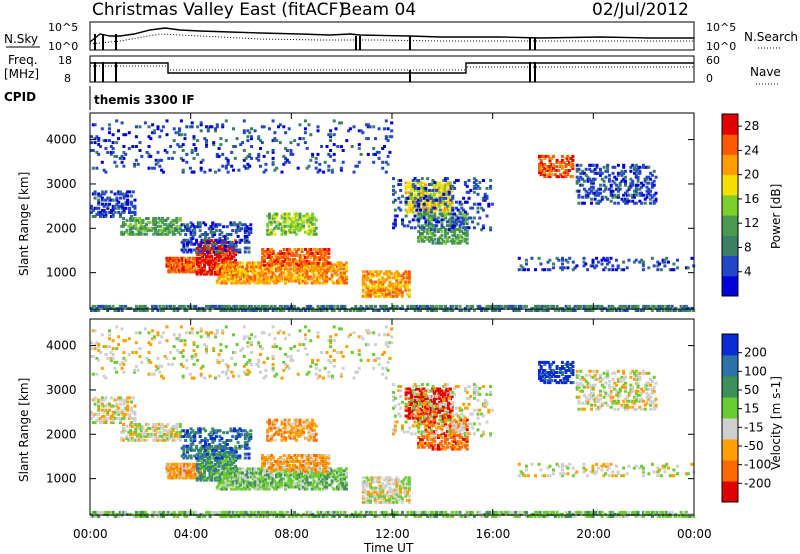 The height and width of the screenshot is (554, 800). I want to click on colorbar-tick-label: 28, so click(751, 126).